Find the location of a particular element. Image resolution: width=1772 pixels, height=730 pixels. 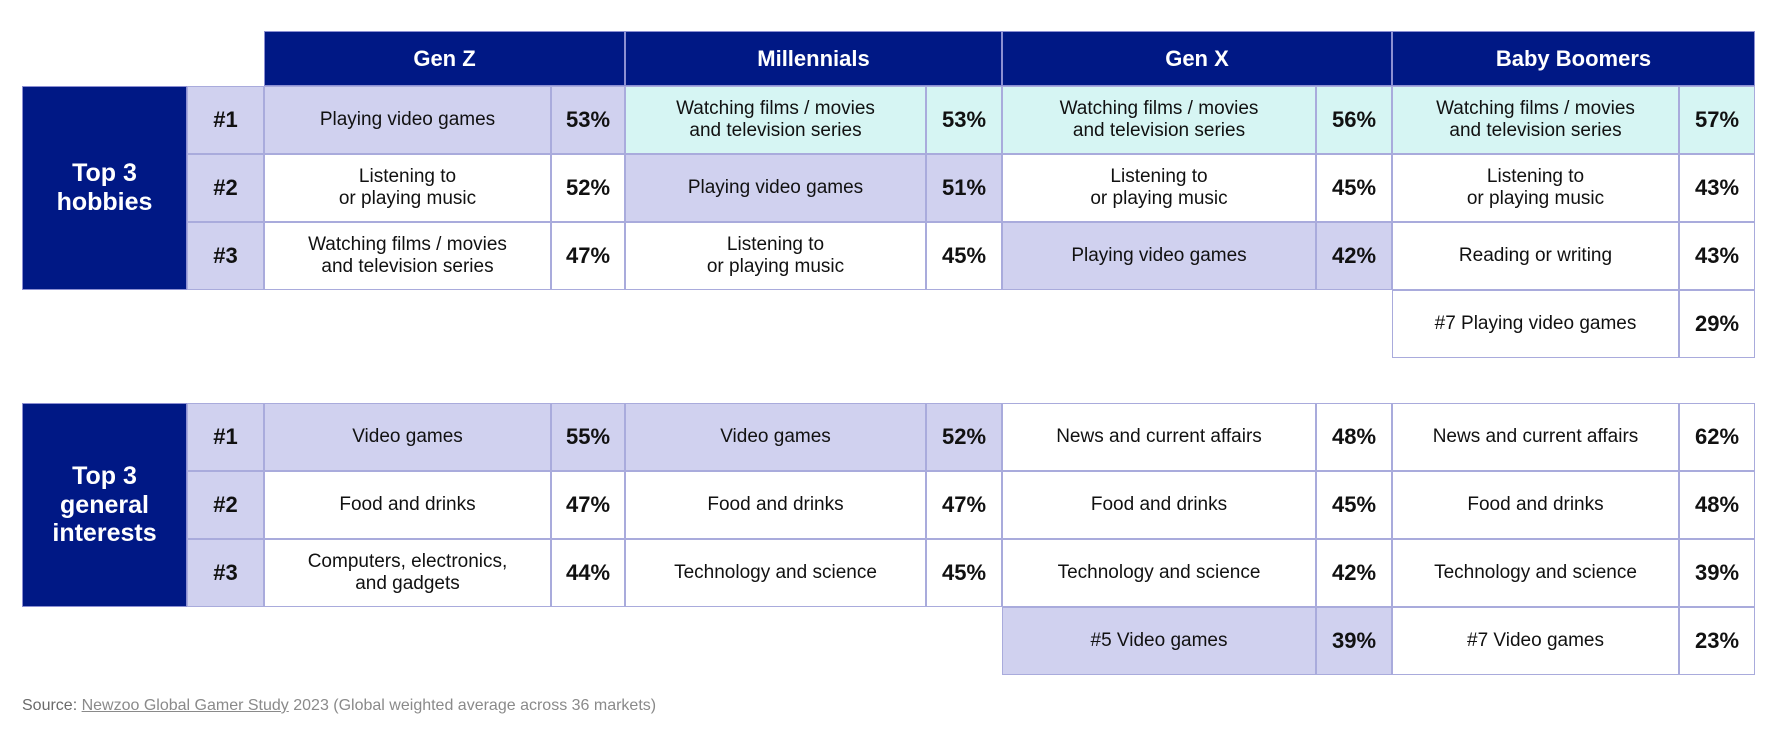

extra-rank-label: #7 Playing video games is located at coordinates (1535, 324).